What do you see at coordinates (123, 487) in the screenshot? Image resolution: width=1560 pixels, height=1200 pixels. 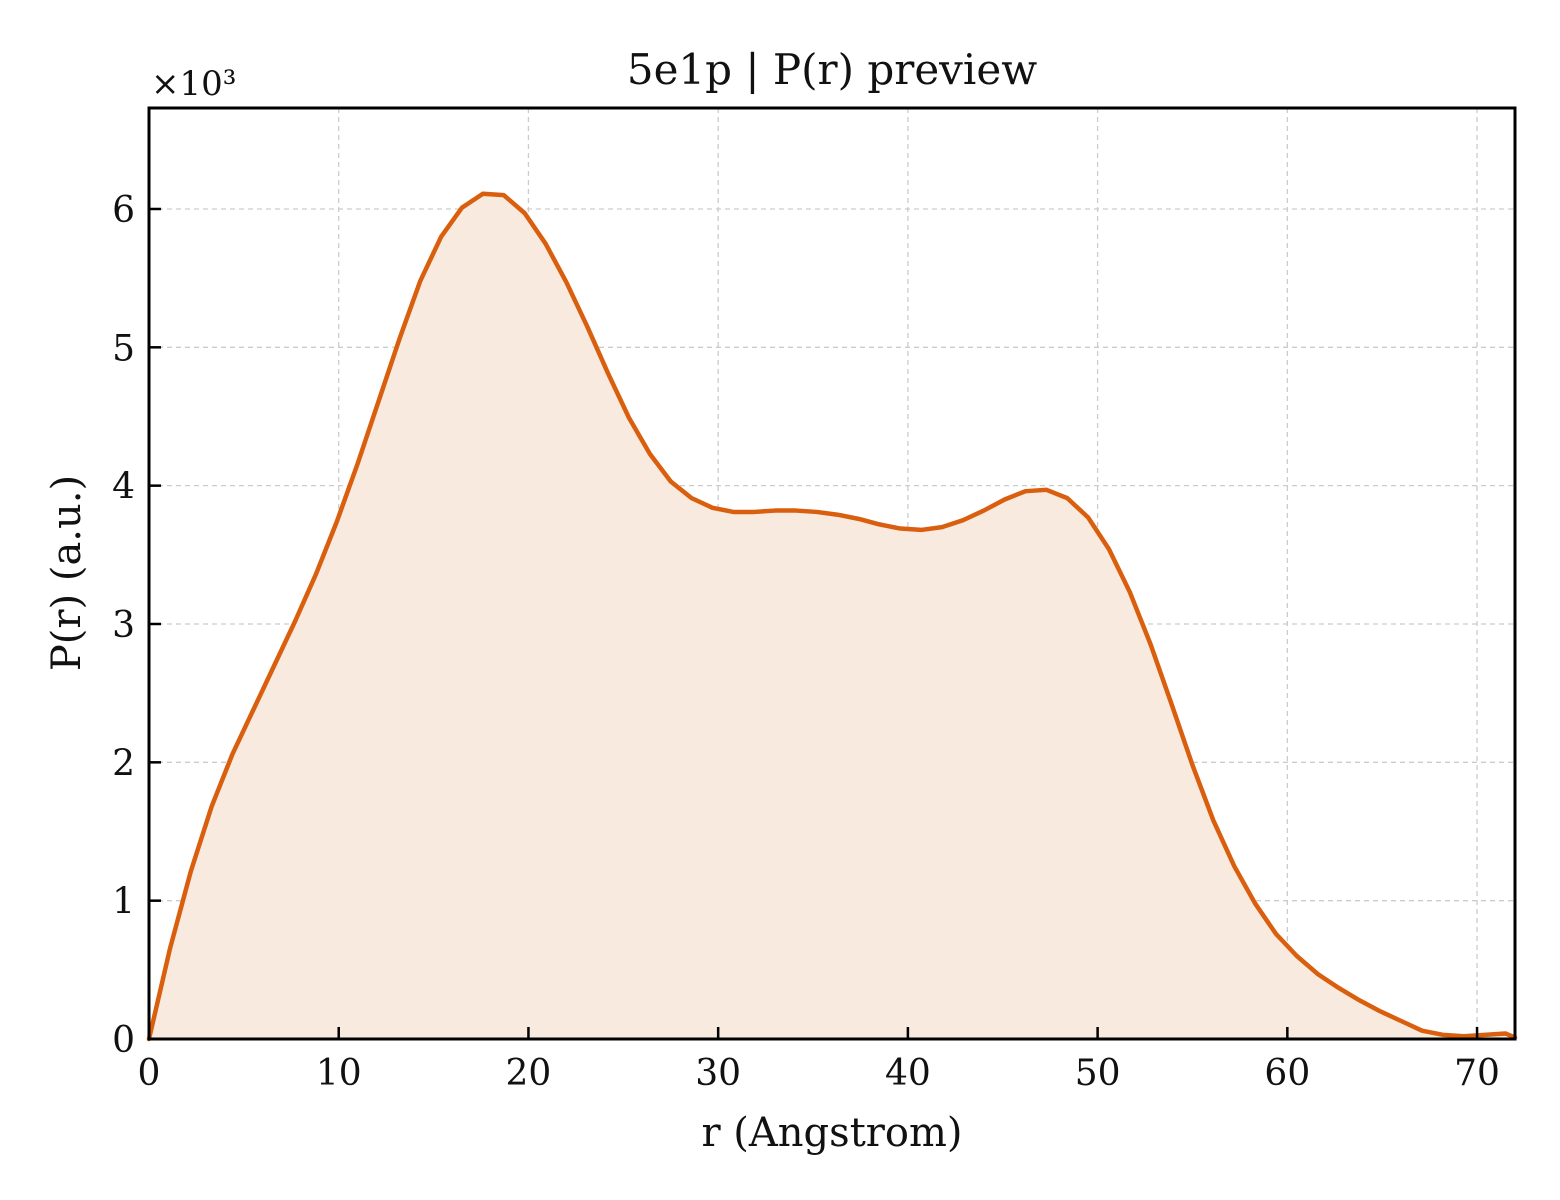 I see `y-tick-label: 4` at bounding box center [123, 487].